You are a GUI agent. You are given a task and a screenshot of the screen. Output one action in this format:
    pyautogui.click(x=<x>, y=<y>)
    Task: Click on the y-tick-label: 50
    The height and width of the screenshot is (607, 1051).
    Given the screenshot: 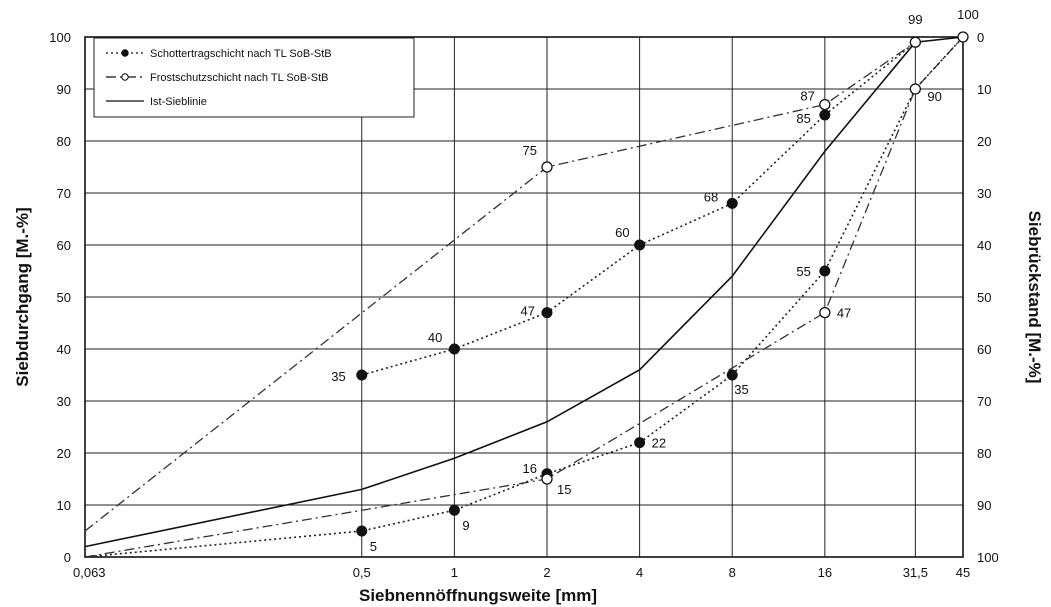 What is the action you would take?
    pyautogui.click(x=64, y=297)
    